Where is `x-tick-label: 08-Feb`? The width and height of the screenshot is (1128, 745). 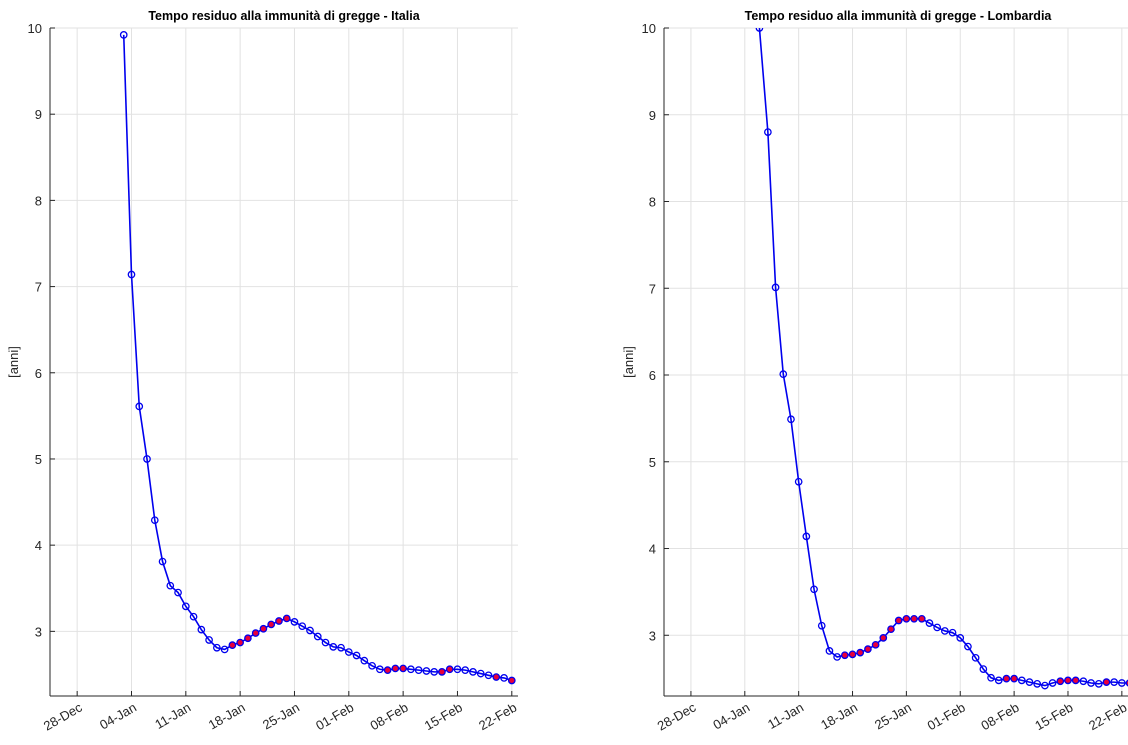
x-tick-label: 08-Feb is located at coordinates (388, 717).